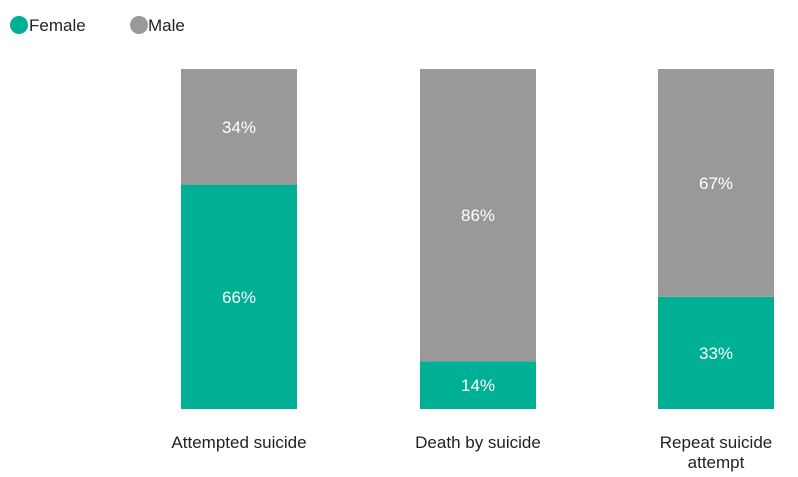 The image size is (798, 477). What do you see at coordinates (478, 442) in the screenshot?
I see `category-label-1: Death by suicide` at bounding box center [478, 442].